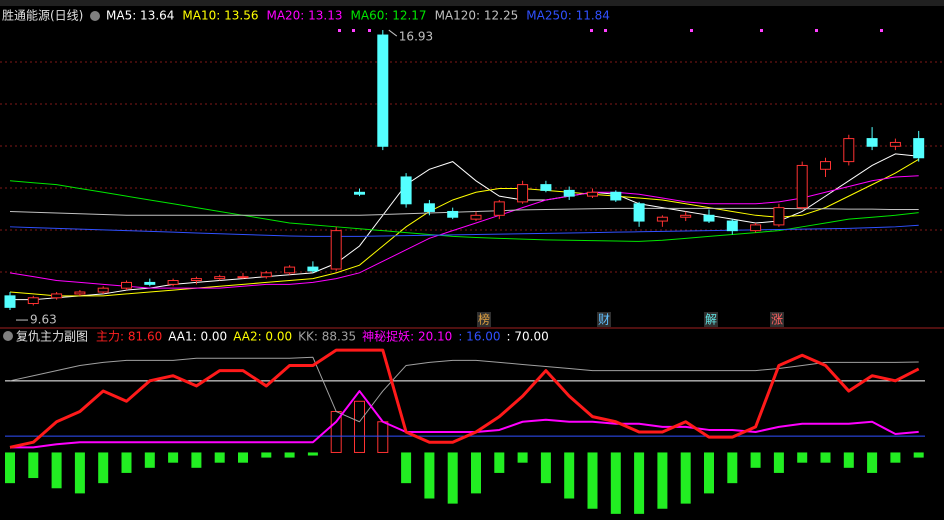  What do you see at coordinates (389, 16) in the screenshot?
I see `legend-entry: MA60: 12.17` at bounding box center [389, 16].